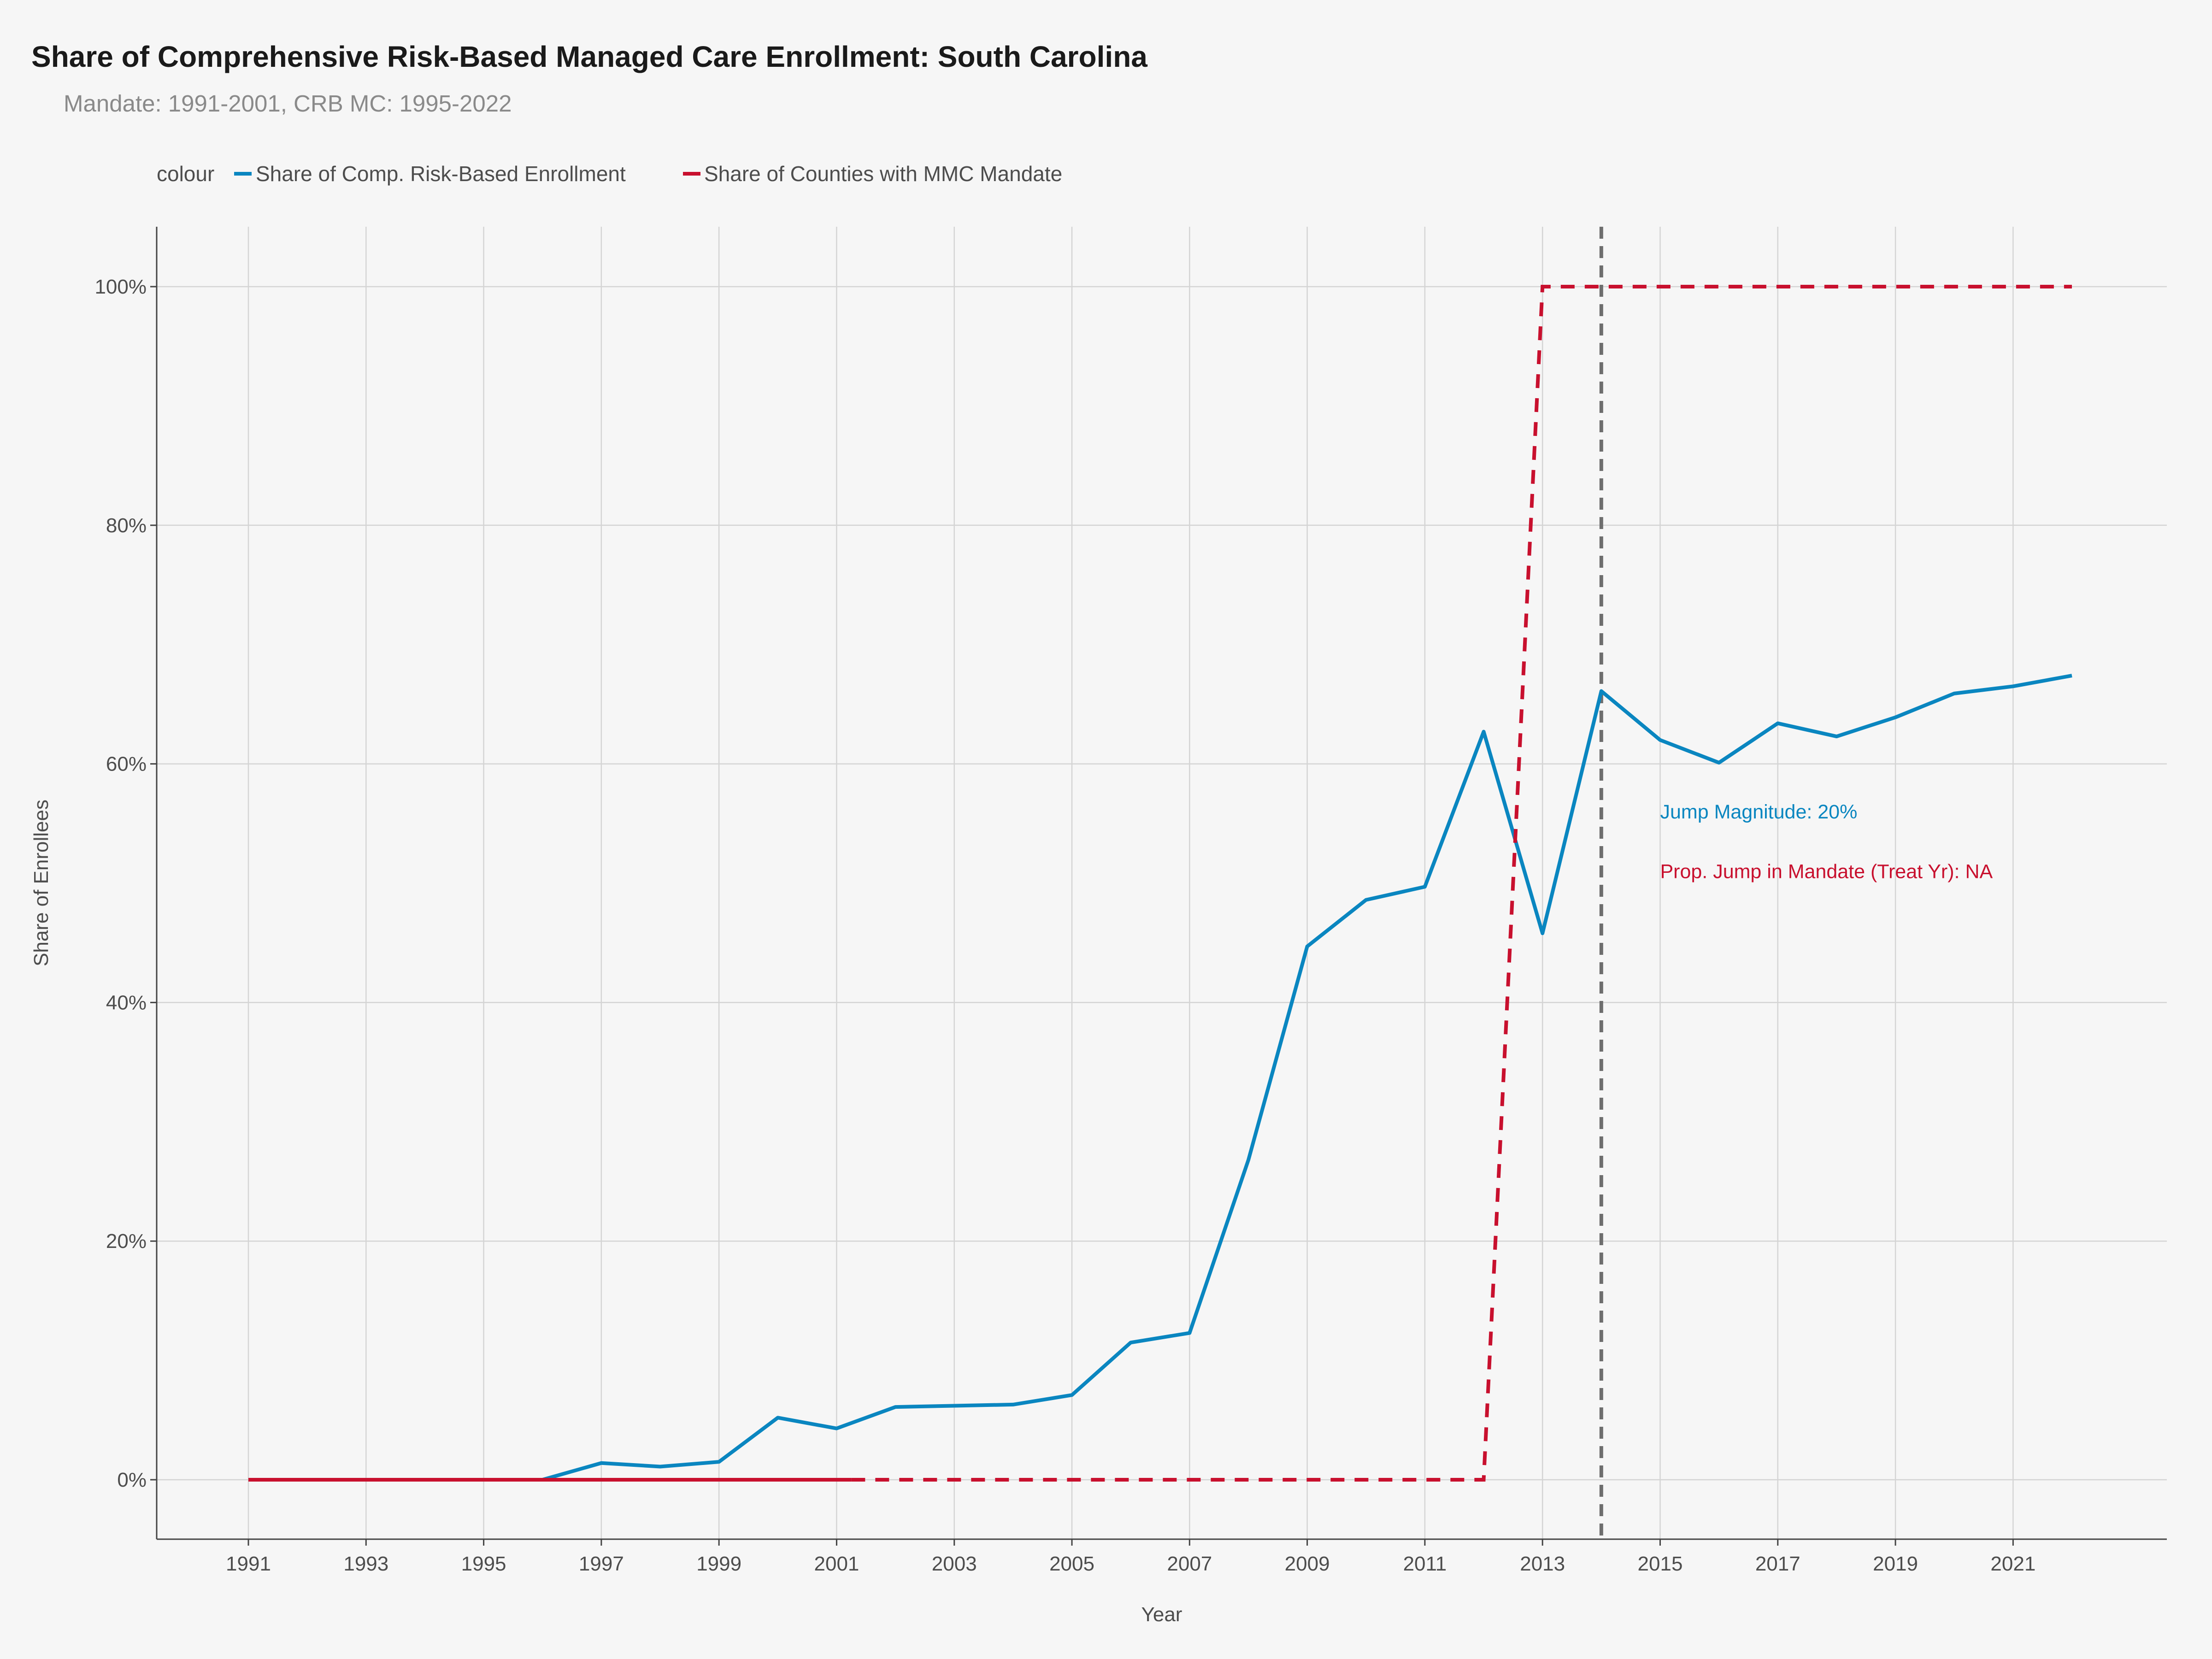  Describe the element at coordinates (1758, 812) in the screenshot. I see `chart-annotation: Jump Magnitude: 20%` at that location.